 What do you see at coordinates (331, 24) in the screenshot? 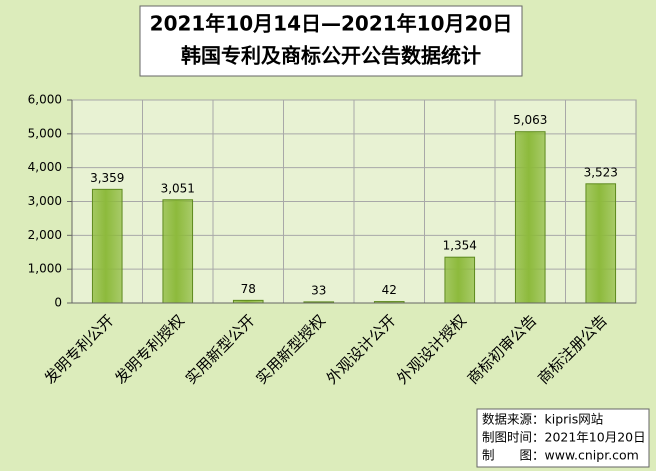
I see `chart-title: 2021年10月14日—2021年10月20日` at bounding box center [331, 24].